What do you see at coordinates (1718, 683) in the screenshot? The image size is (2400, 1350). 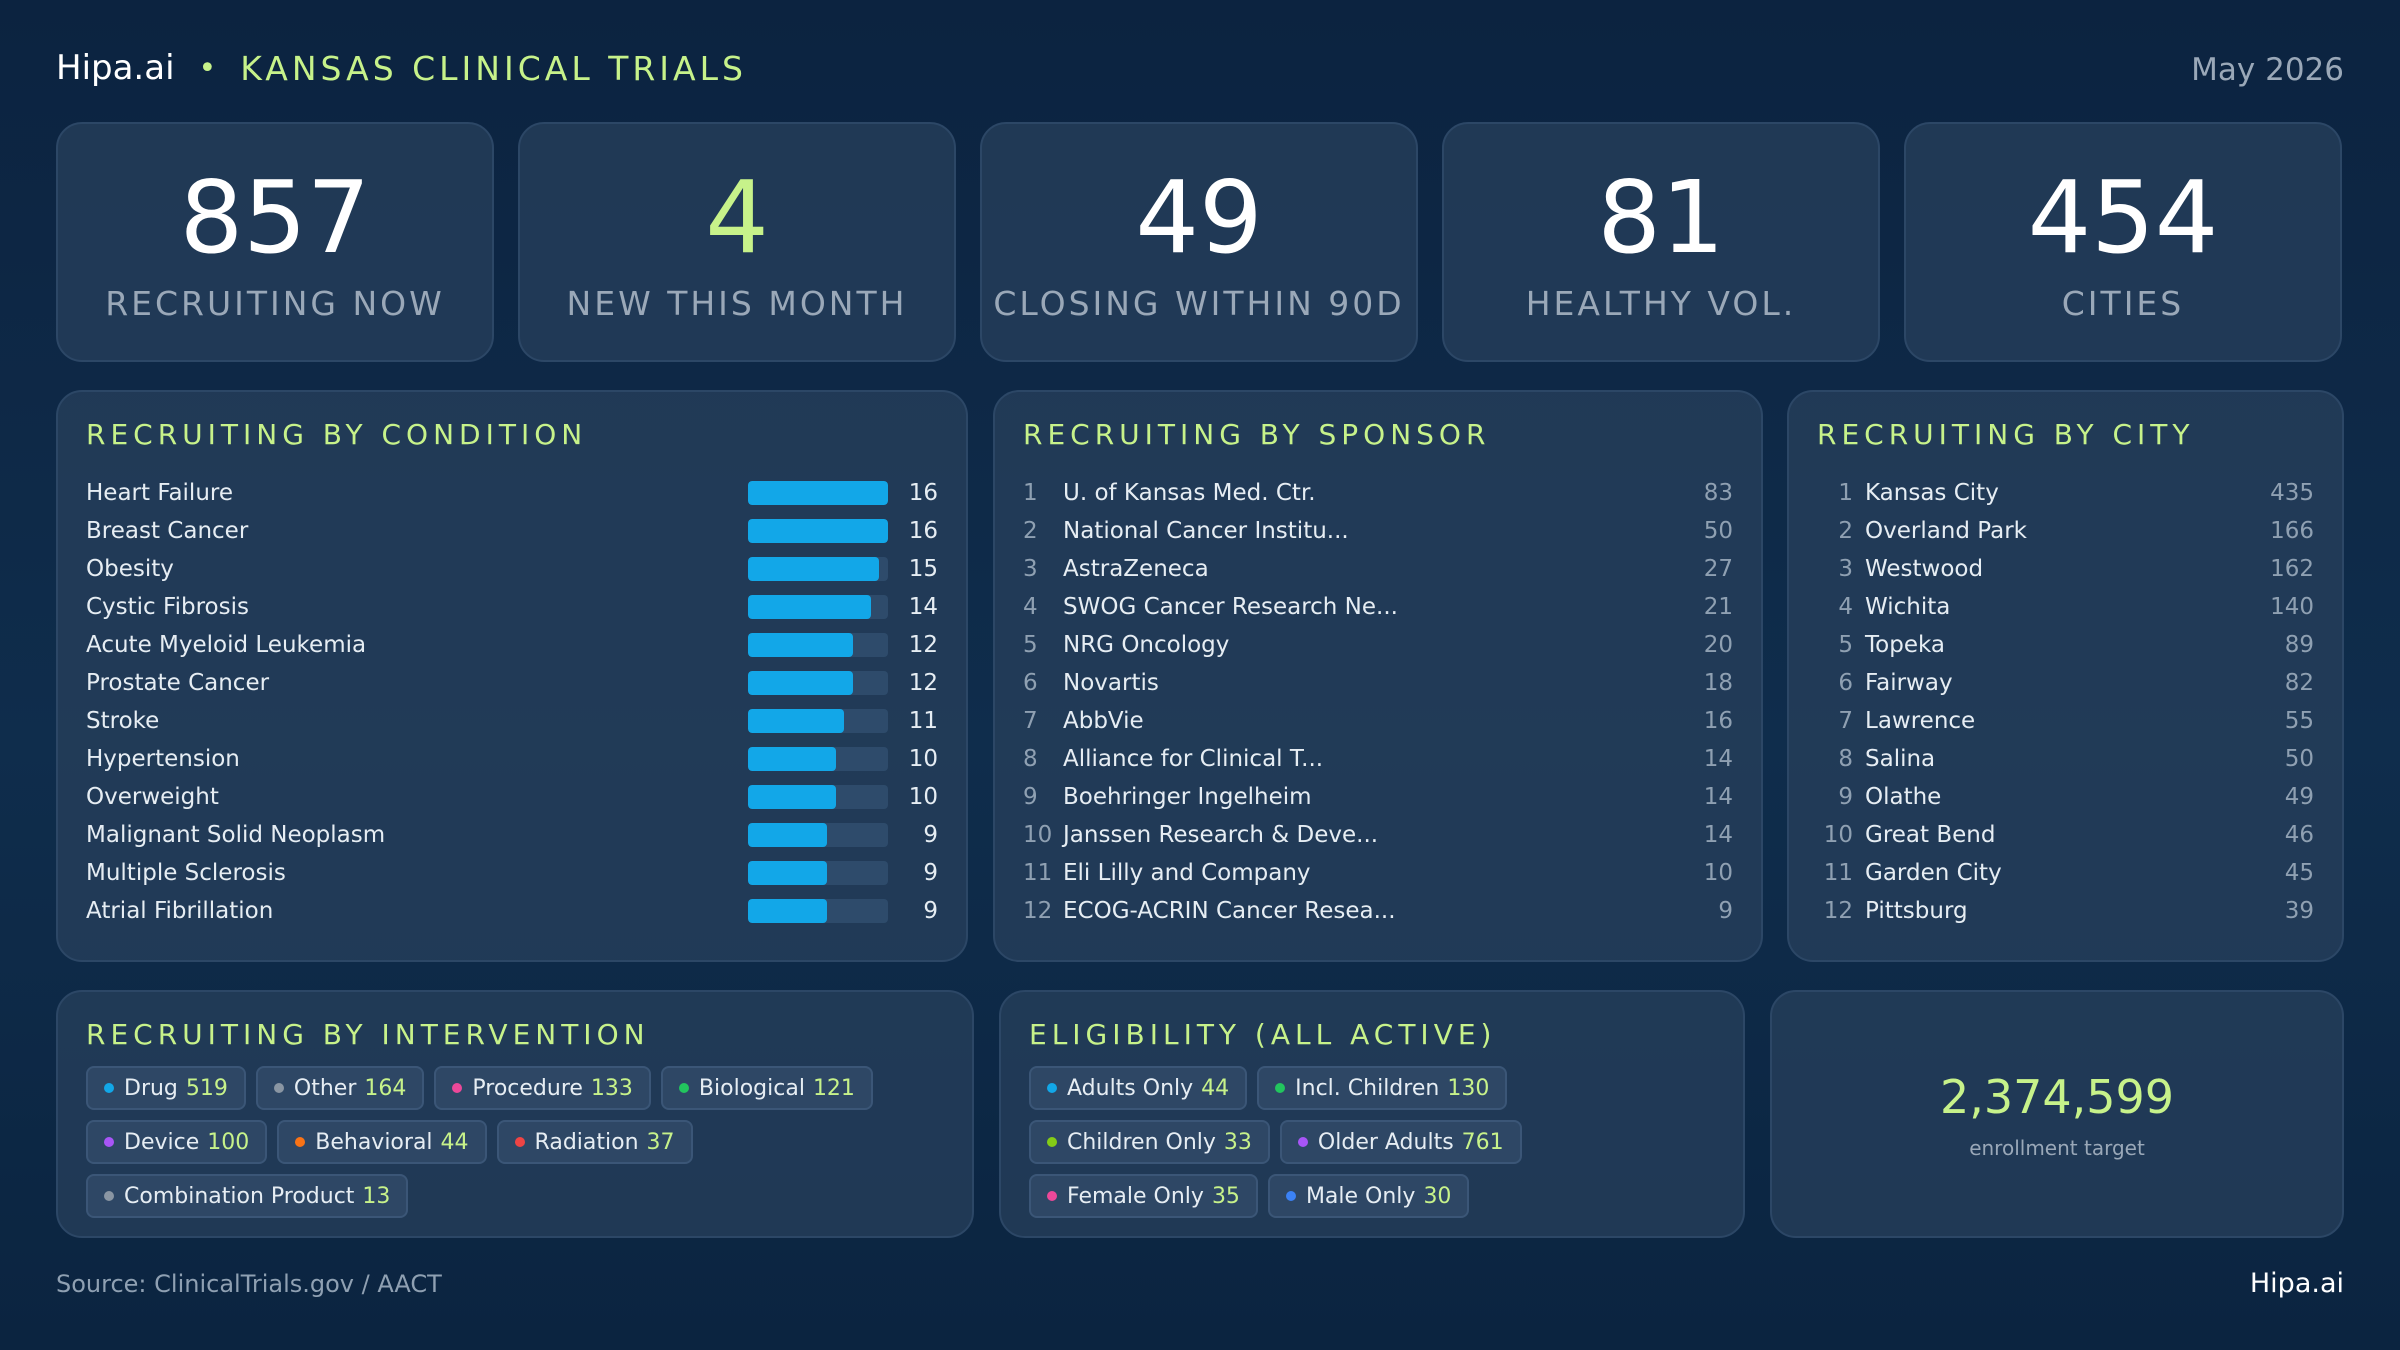 I see `sponsor-count: 18` at bounding box center [1718, 683].